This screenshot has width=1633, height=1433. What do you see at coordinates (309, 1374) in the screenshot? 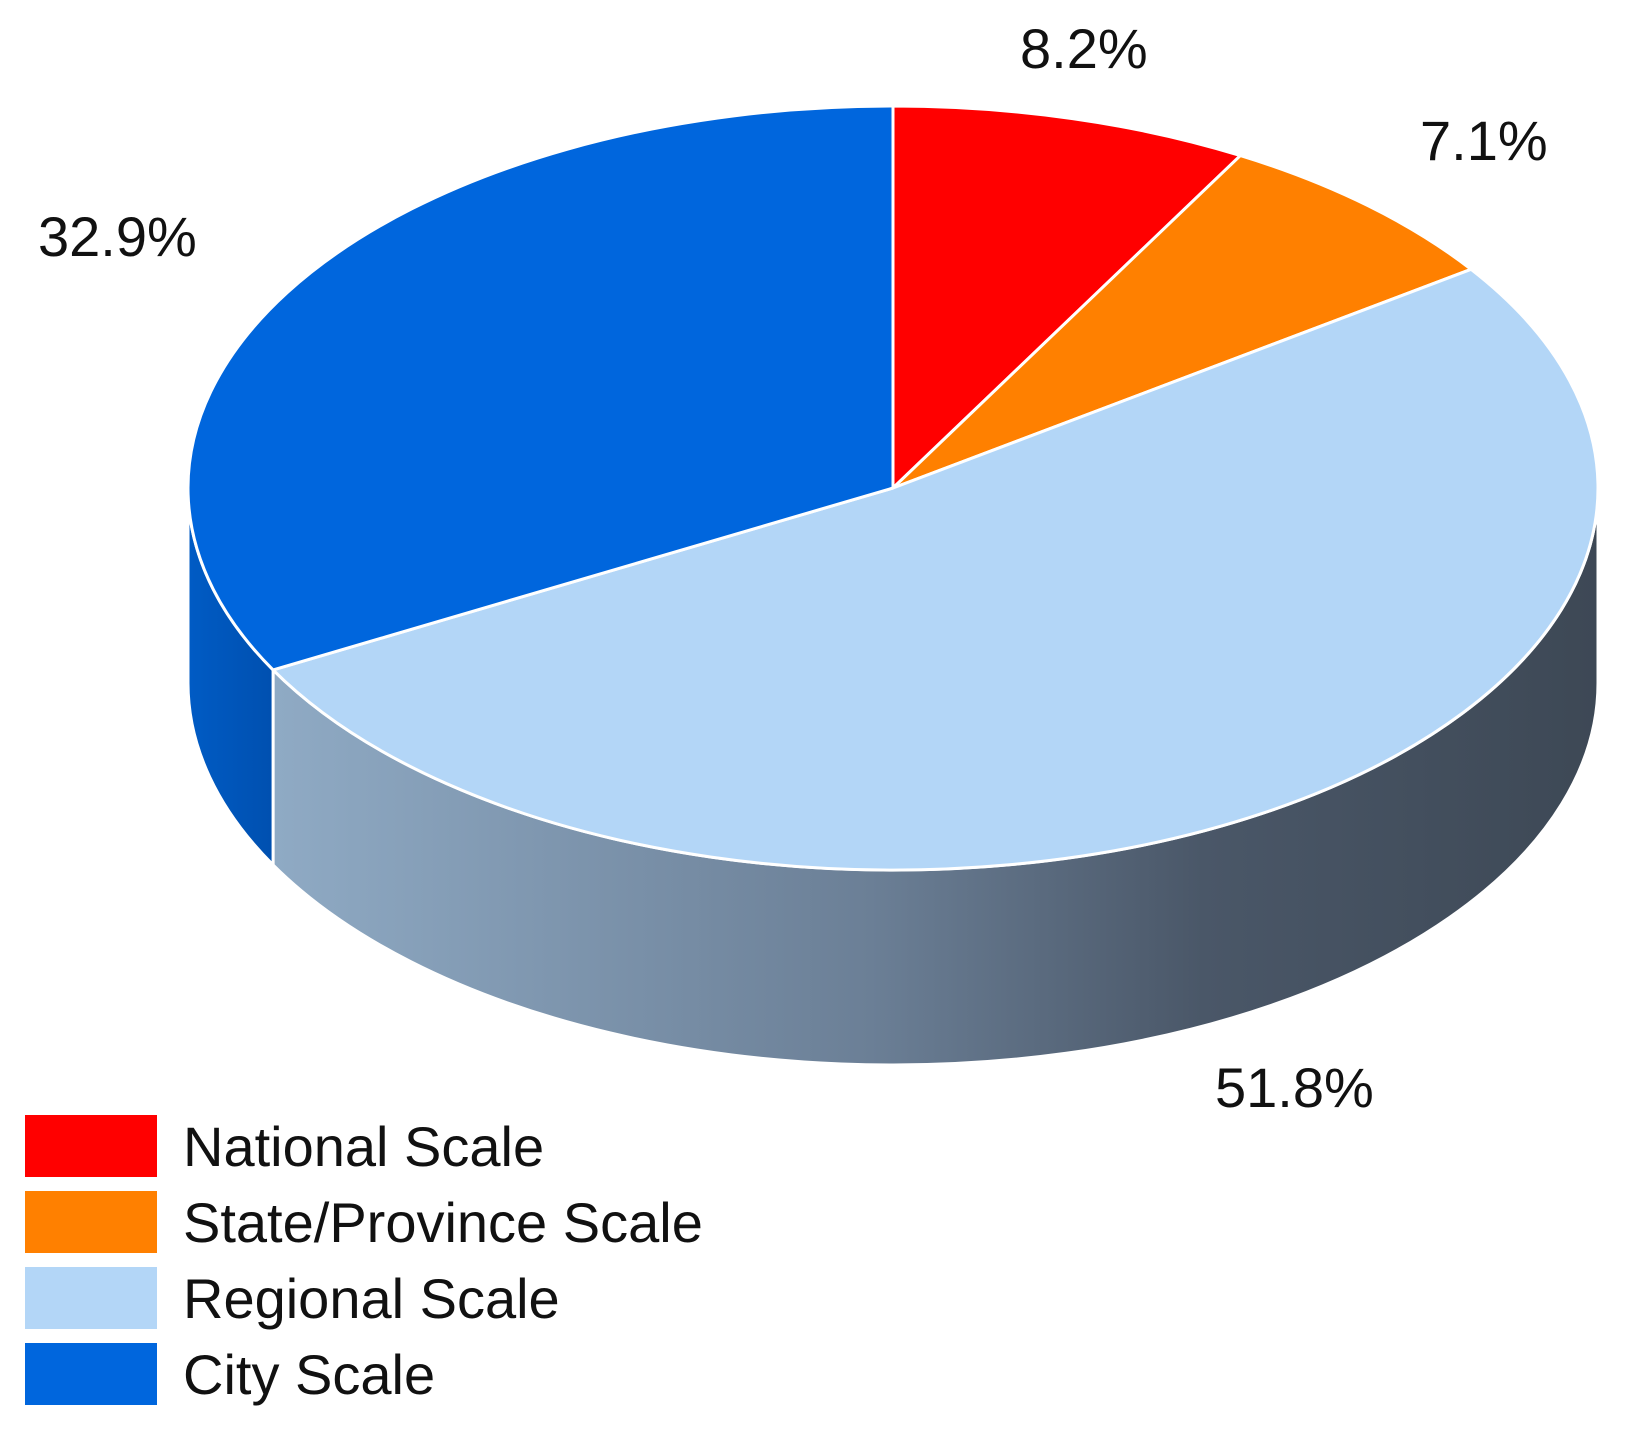
I see `legend-label-city: City Scale` at bounding box center [309, 1374].